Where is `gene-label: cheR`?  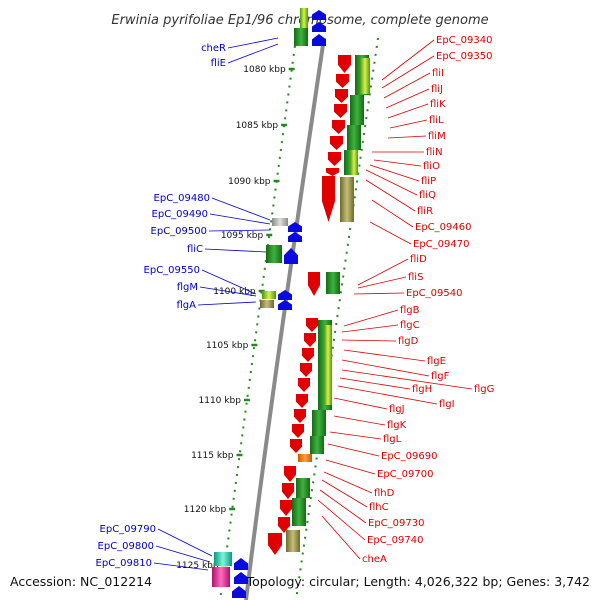
gene-label: cheR is located at coordinates (213, 48).